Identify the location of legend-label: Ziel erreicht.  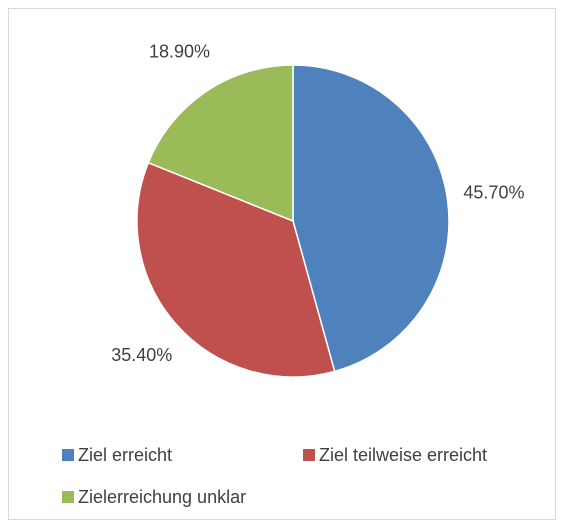
(125, 455).